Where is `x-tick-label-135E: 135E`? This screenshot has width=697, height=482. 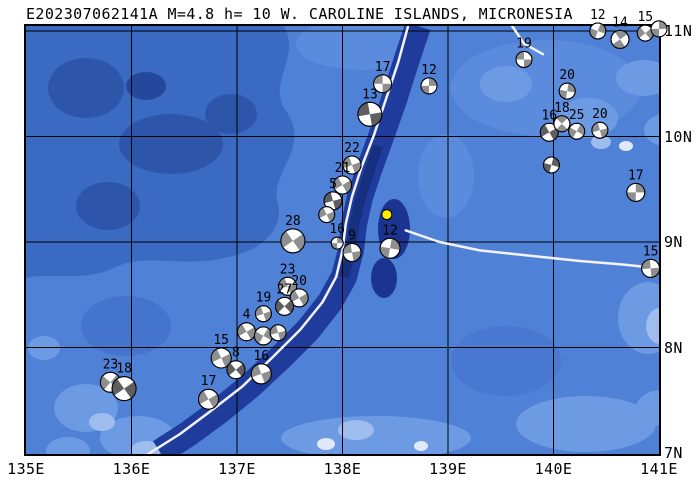 x-tick-label-135E: 135E is located at coordinates (26, 469).